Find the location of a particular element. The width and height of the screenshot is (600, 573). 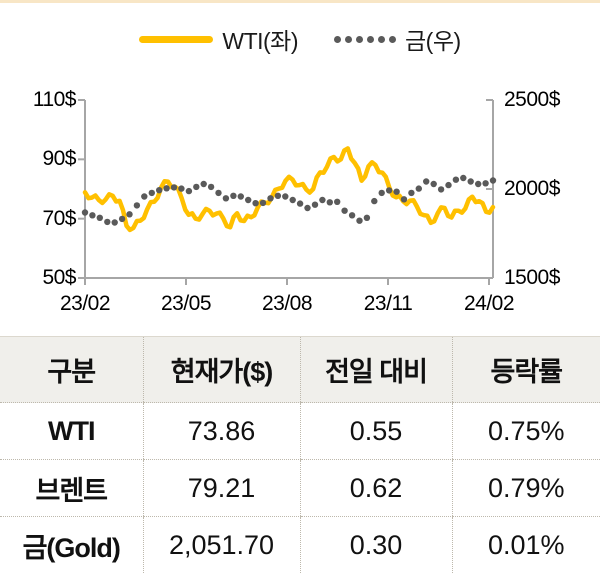

column-header-price: 현재가($) is located at coordinates (221, 370).